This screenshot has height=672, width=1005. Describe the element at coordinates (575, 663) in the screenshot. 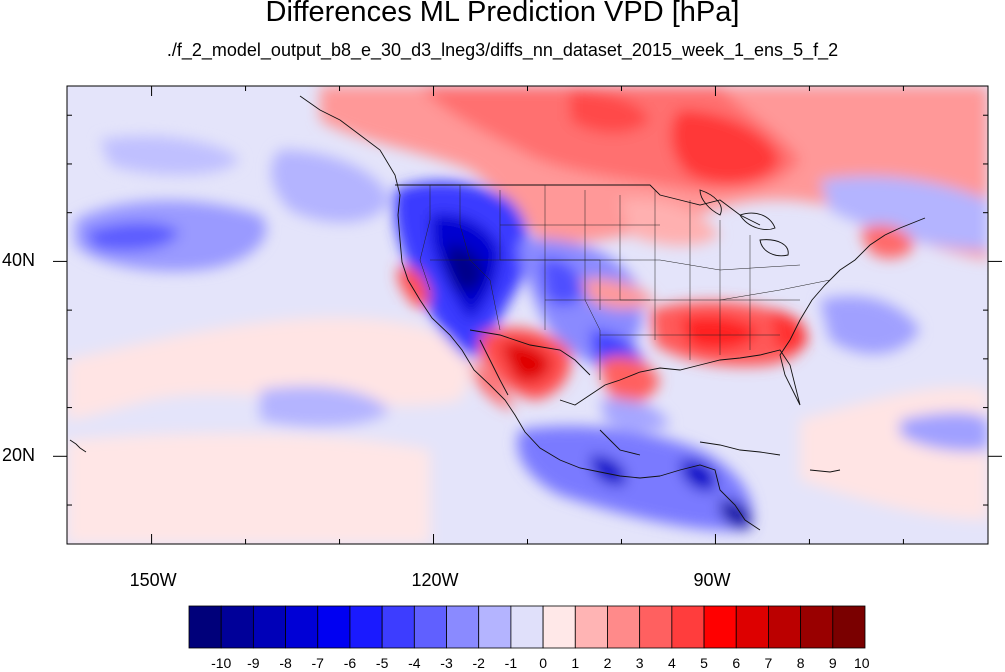

I see `colorbar-label: 1` at that location.